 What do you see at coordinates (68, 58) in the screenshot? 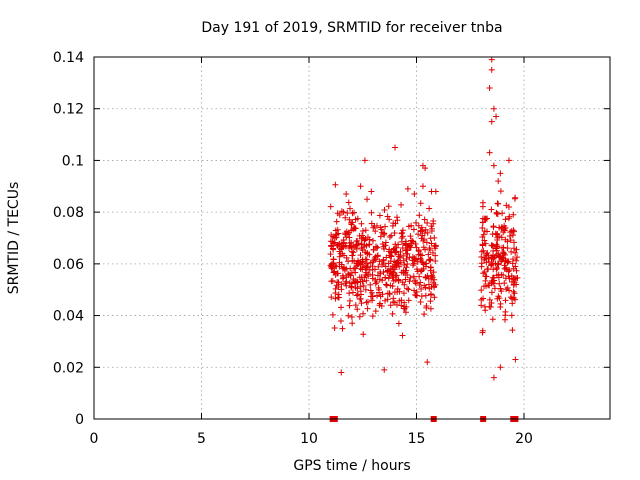
I see `y-tick-label: 0.14` at bounding box center [68, 58].